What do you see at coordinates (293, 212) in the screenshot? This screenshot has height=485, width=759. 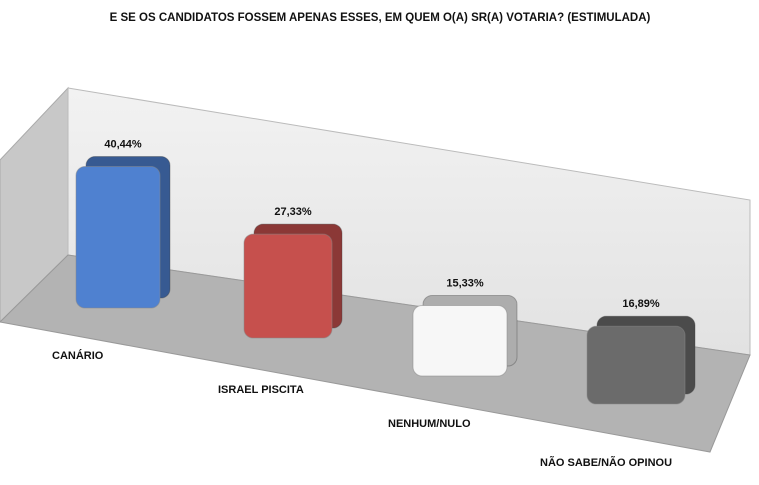 I see `value-label: 27,33%` at bounding box center [293, 212].